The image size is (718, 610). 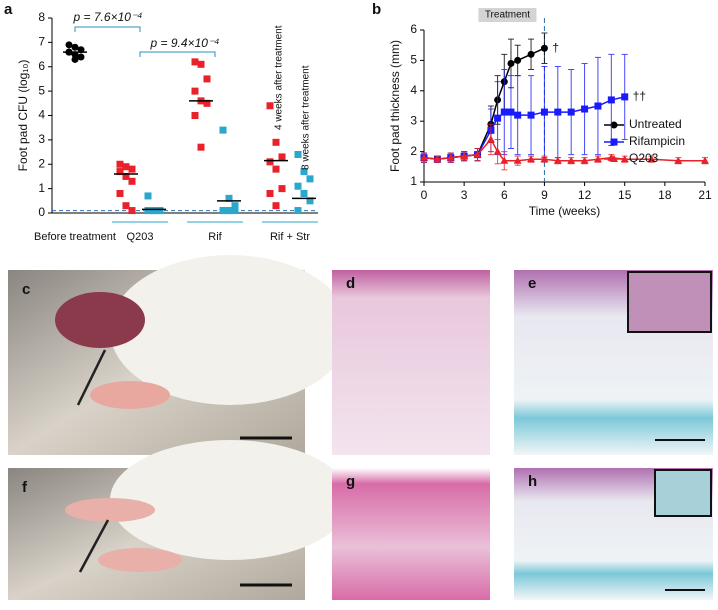 I want to click on x-tick-label: 3, so click(x=464, y=195).